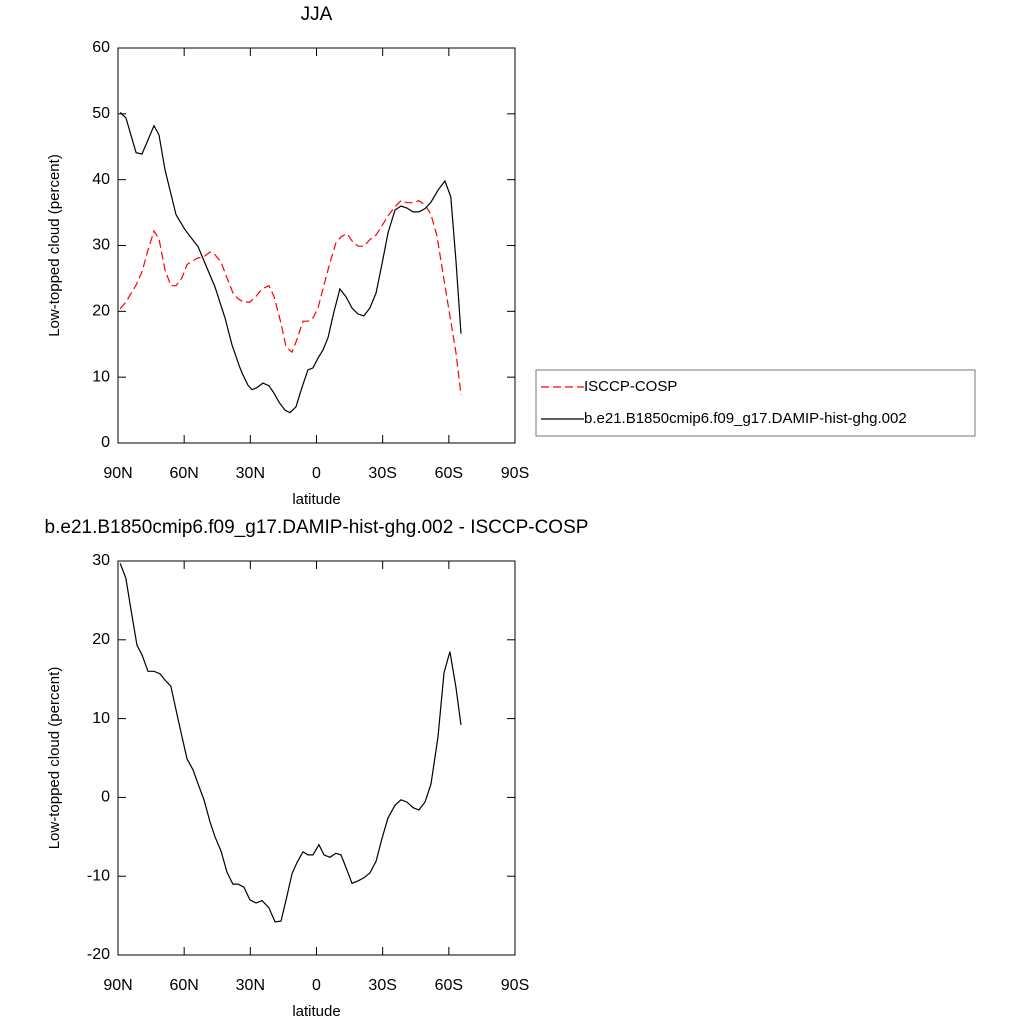 This screenshot has height=1024, width=1024. I want to click on y-tick-label: -10, so click(98, 875).